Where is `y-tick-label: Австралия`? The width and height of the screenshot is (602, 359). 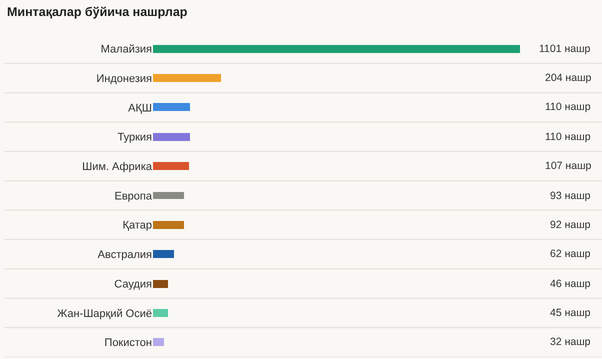 y-tick-label: Австралия is located at coordinates (125, 255).